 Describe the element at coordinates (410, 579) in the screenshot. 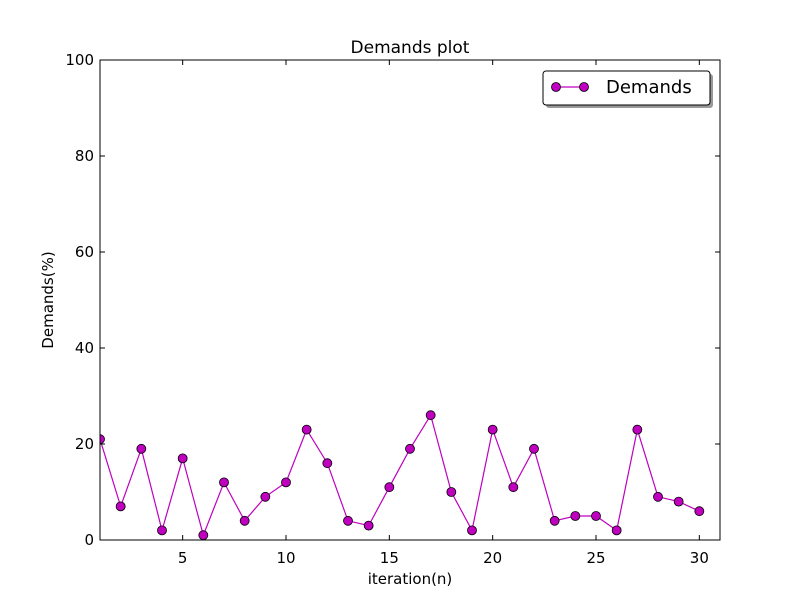

I see `x-axis-label: iteration(n)` at that location.